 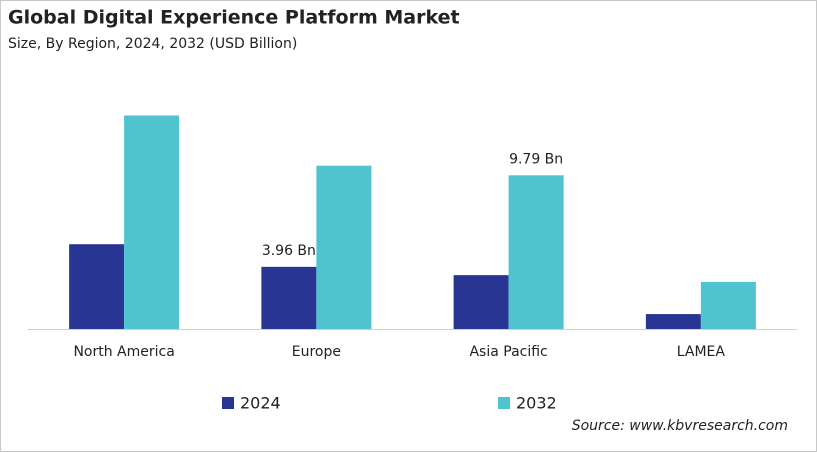 What do you see at coordinates (680, 426) in the screenshot?
I see `source-note: Source: www.kbvresearch.com` at bounding box center [680, 426].